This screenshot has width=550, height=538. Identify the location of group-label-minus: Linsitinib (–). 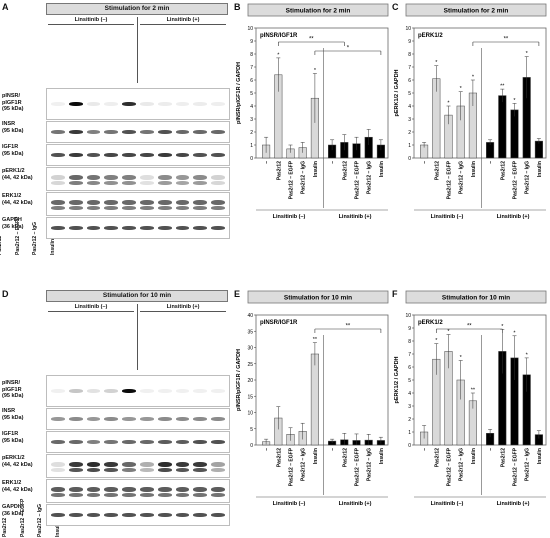
(289, 217).